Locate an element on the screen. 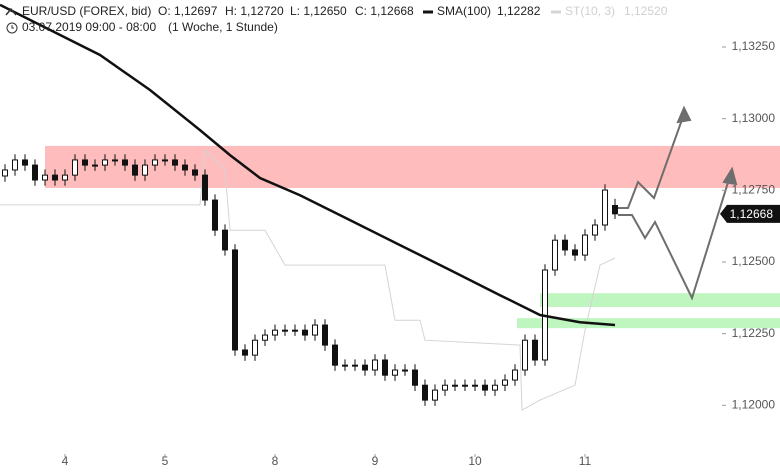 The height and width of the screenshot is (473, 780). collapse-icon is located at coordinates (11, 11).